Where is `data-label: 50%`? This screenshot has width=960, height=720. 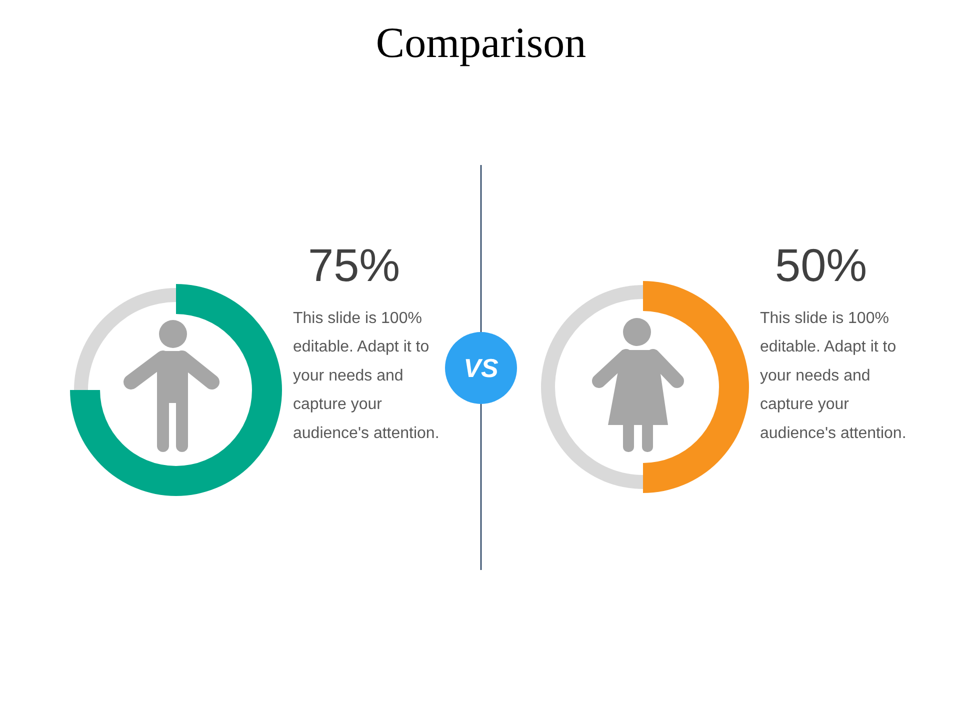
data-label: 50% is located at coordinates (821, 265).